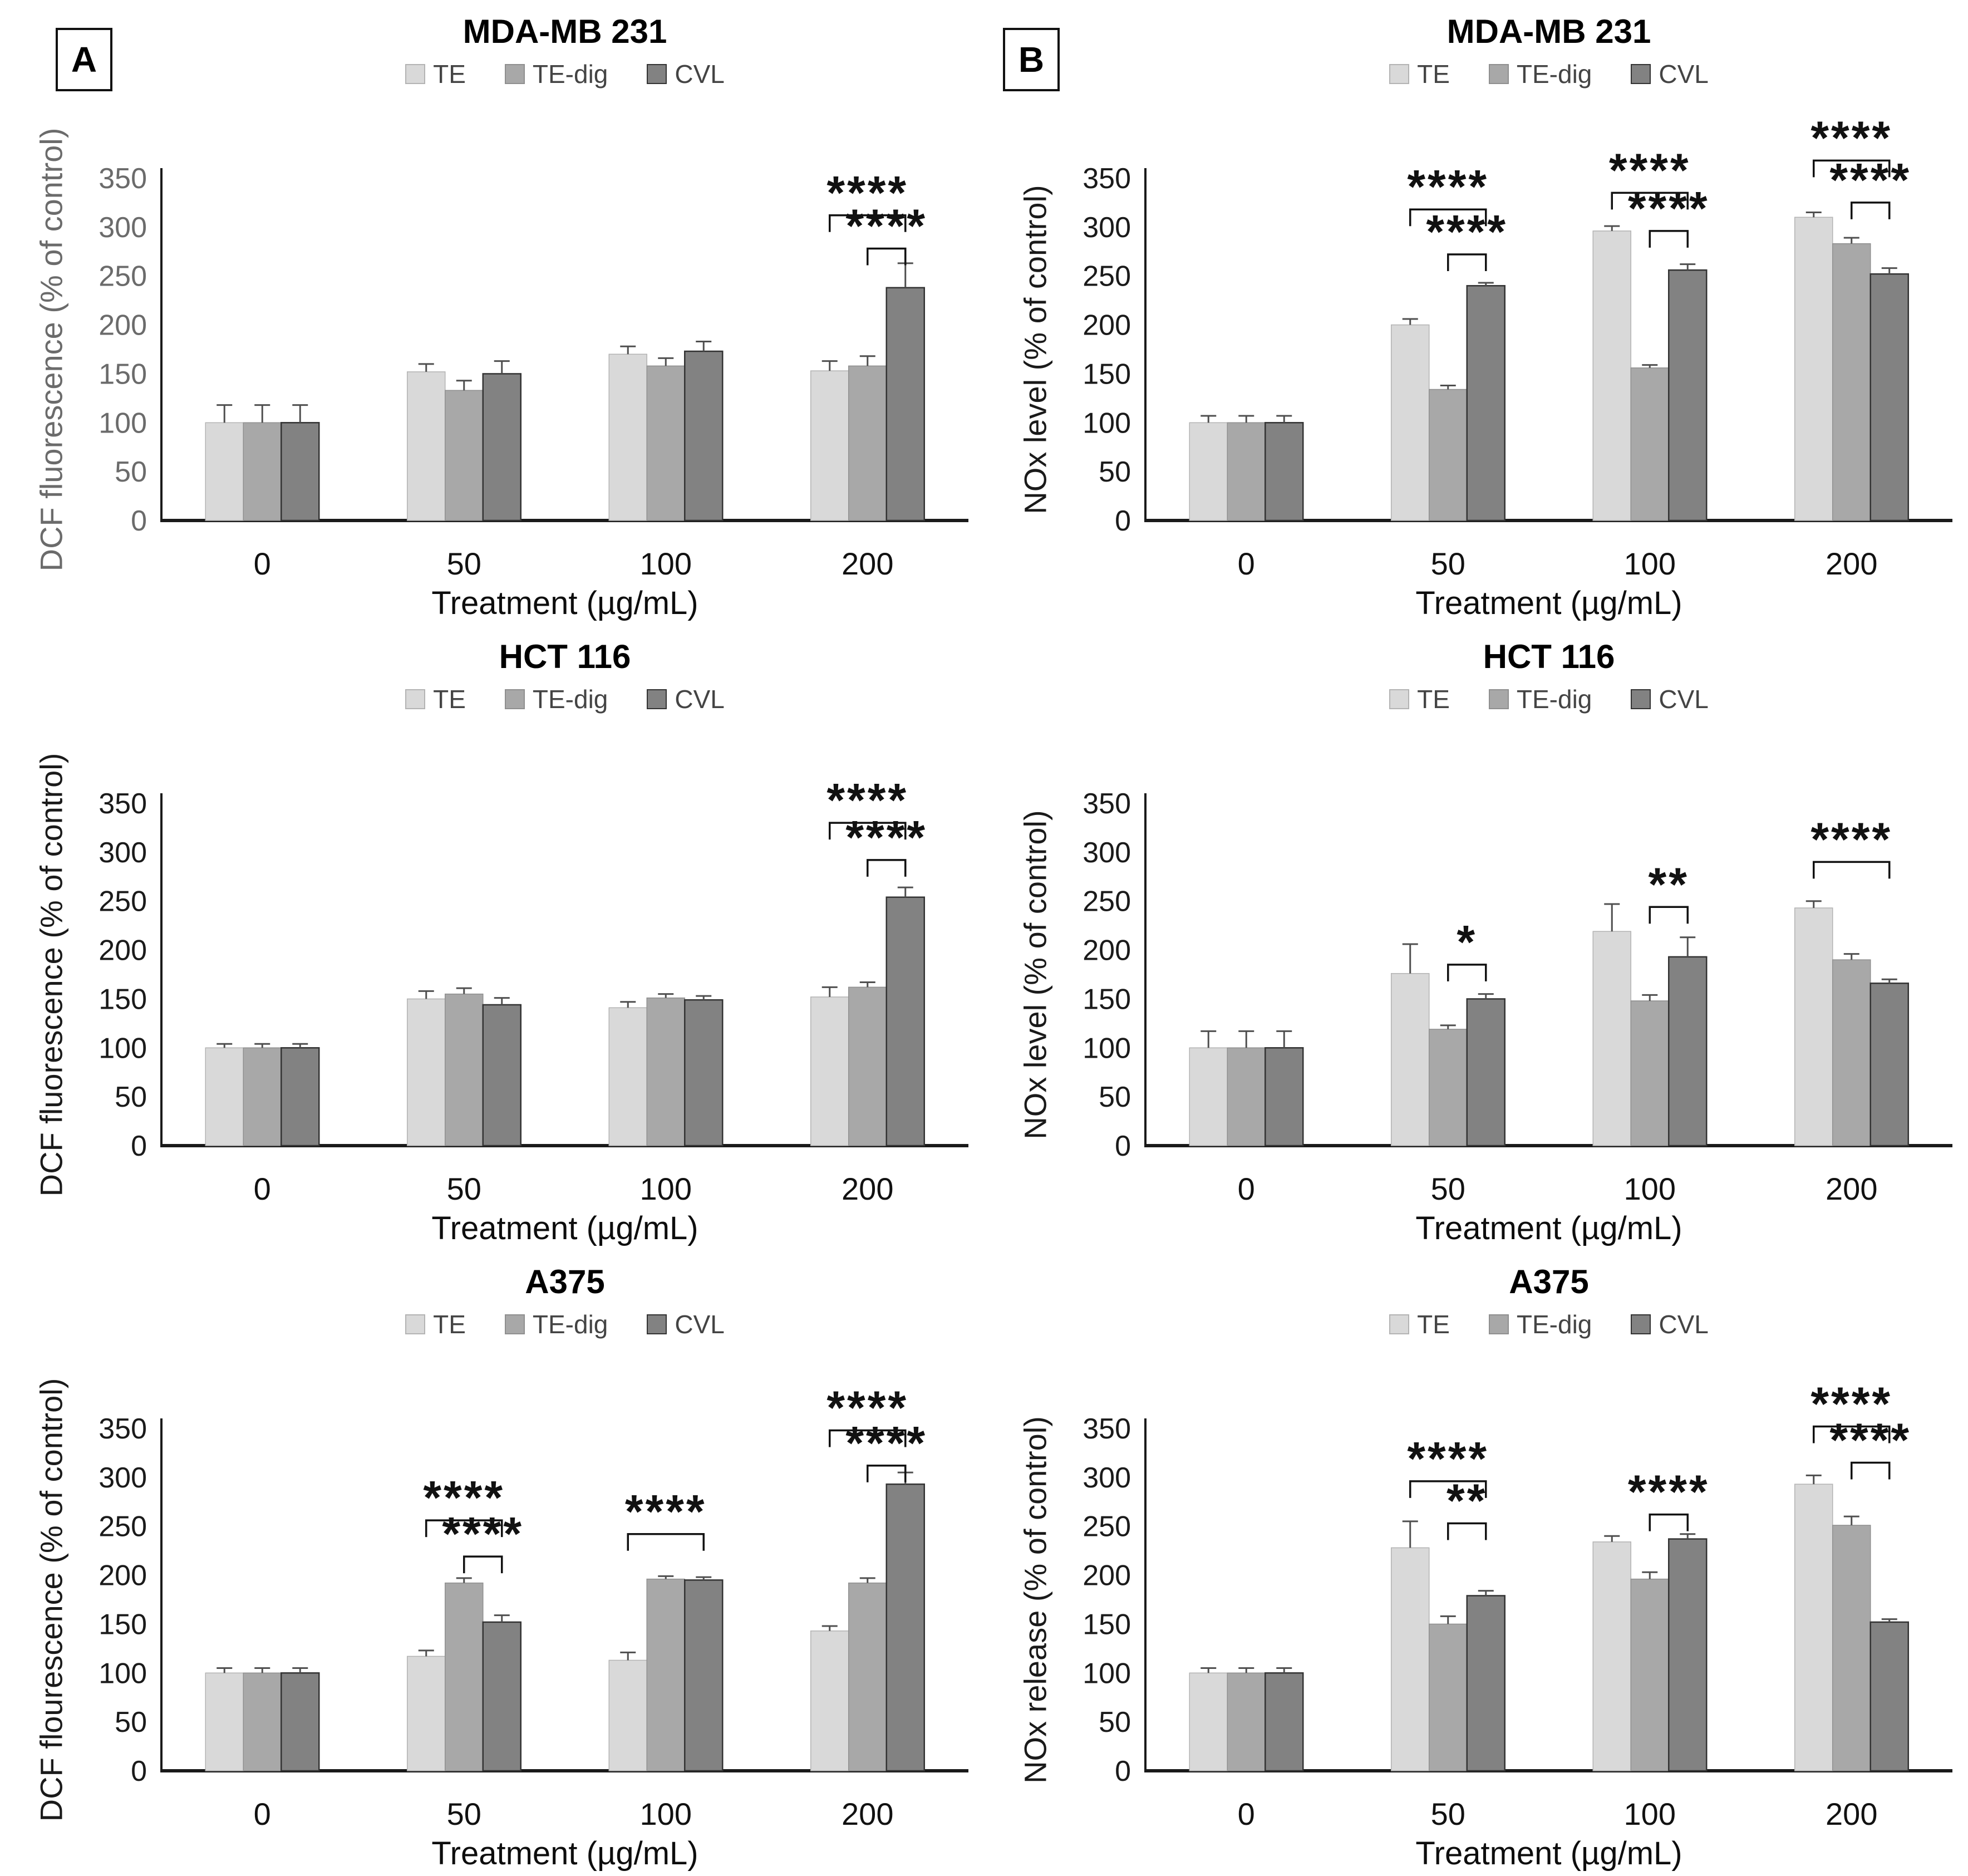  I want to click on legend-item-te-dig: TE-dig, so click(556, 1324).